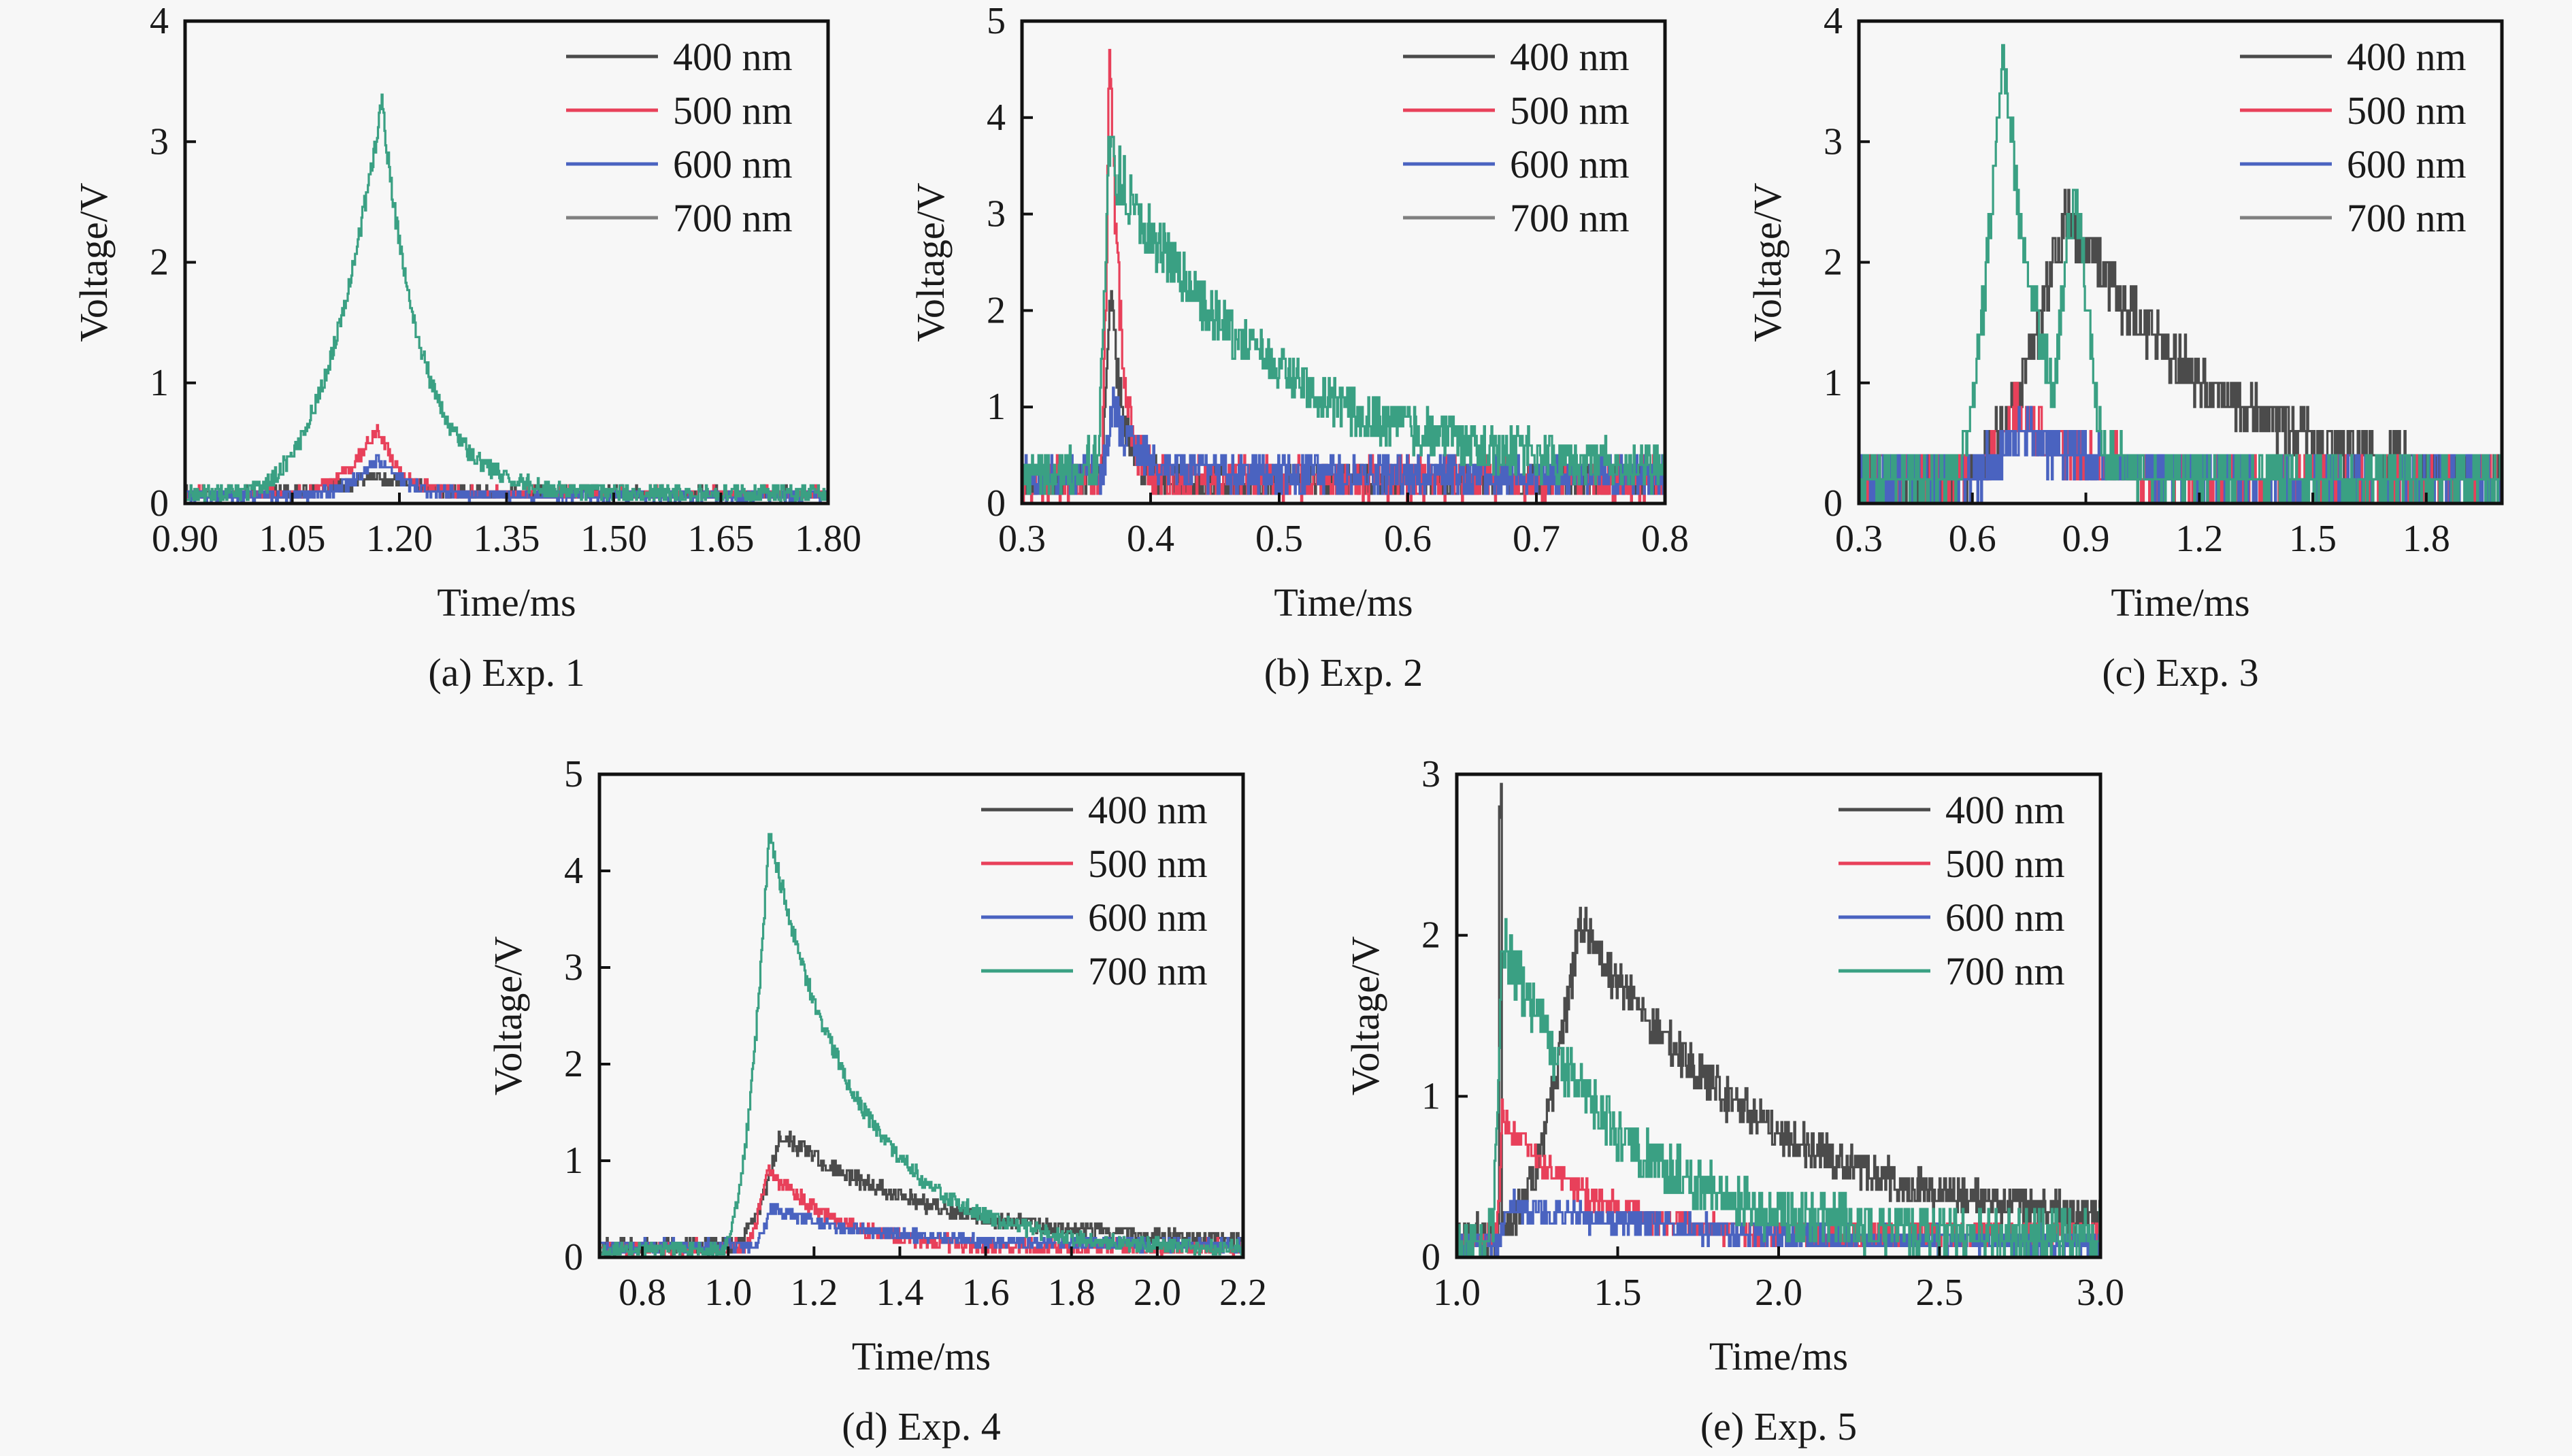 The image size is (2572, 1456). Describe the element at coordinates (2180, 673) in the screenshot. I see `panel-caption: (c) Exp. 3` at that location.